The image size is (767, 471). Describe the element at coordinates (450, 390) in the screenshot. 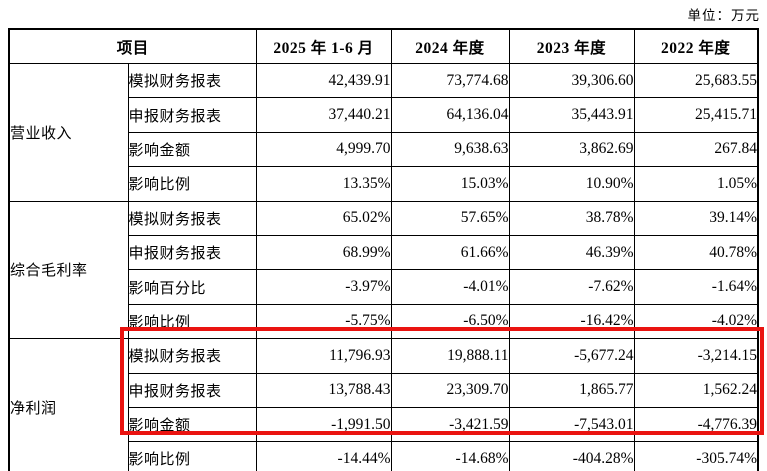

I see `cell-value: 23,309.70` at that location.